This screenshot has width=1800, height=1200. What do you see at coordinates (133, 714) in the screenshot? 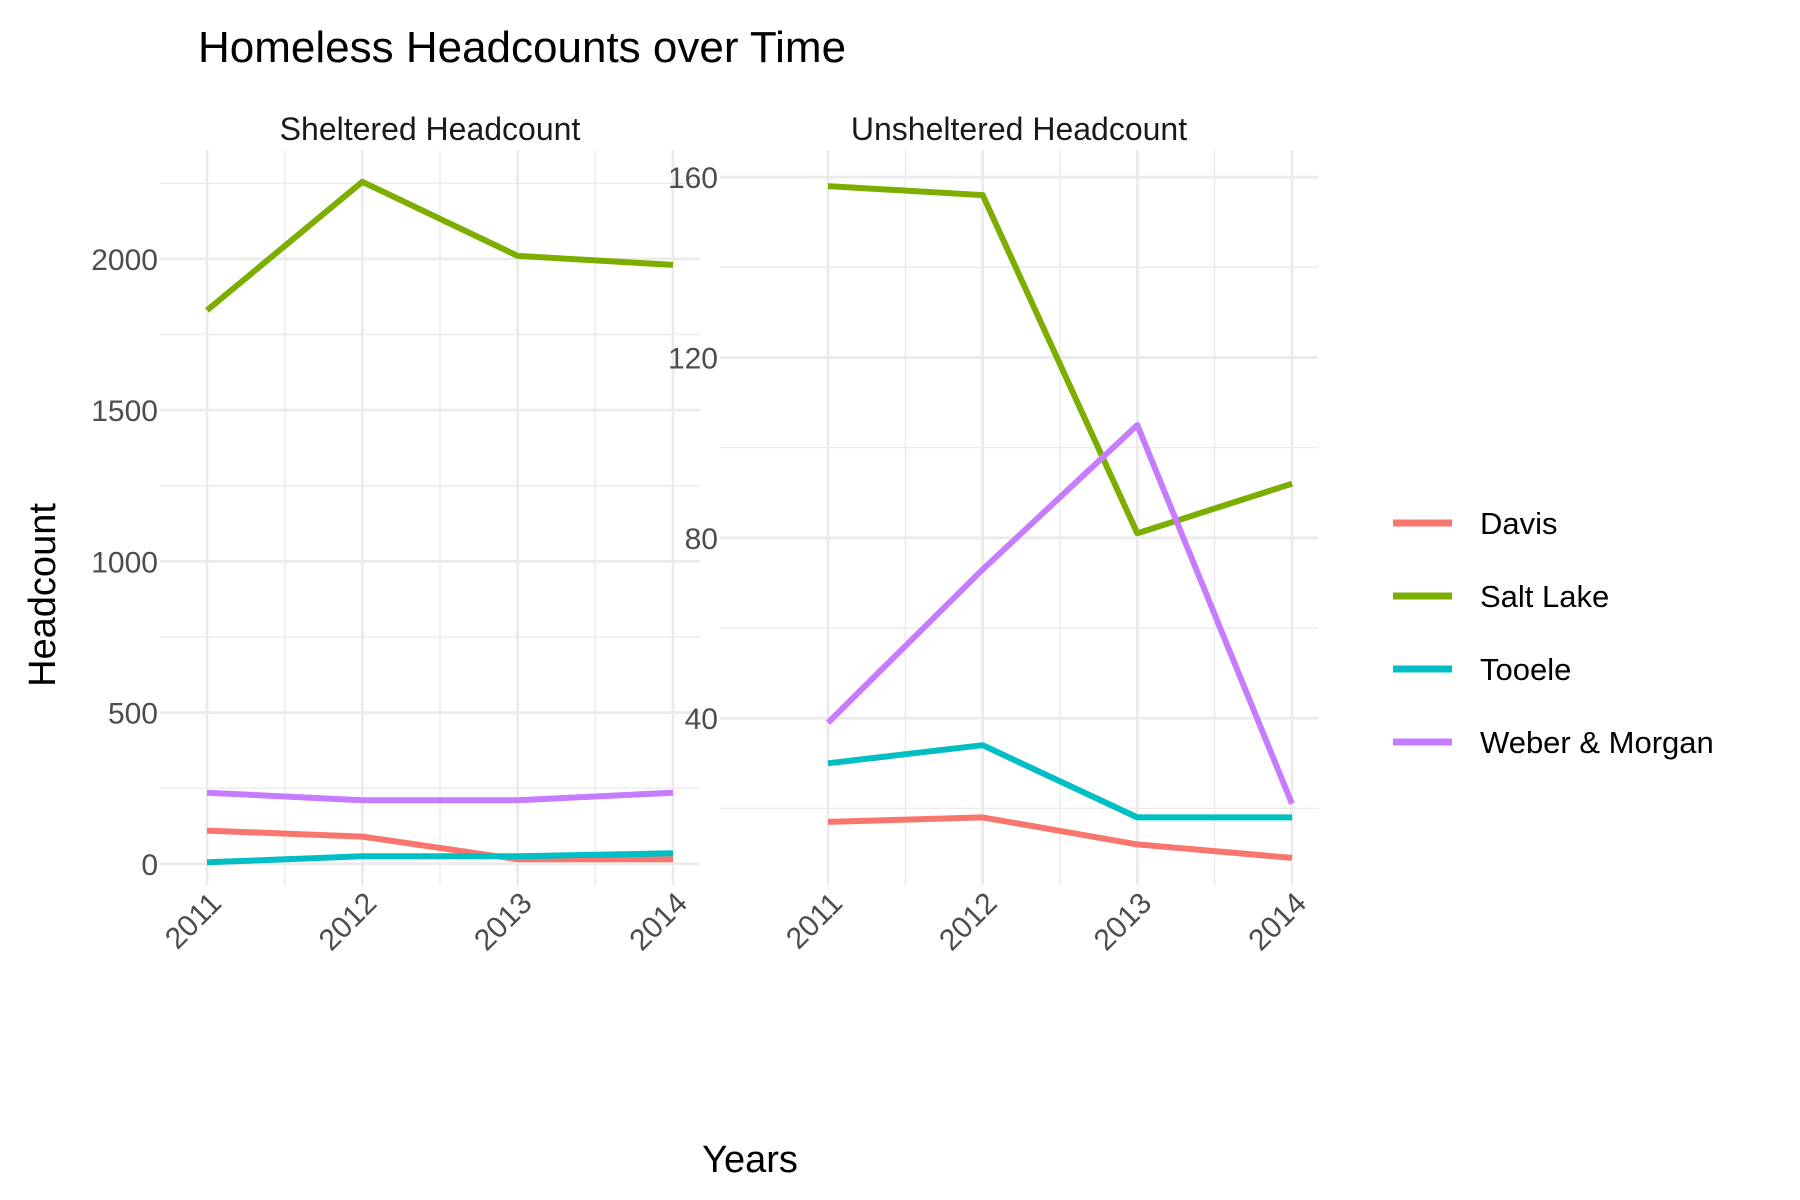
I see `sheltered-y-tick-label: 500` at bounding box center [133, 714].